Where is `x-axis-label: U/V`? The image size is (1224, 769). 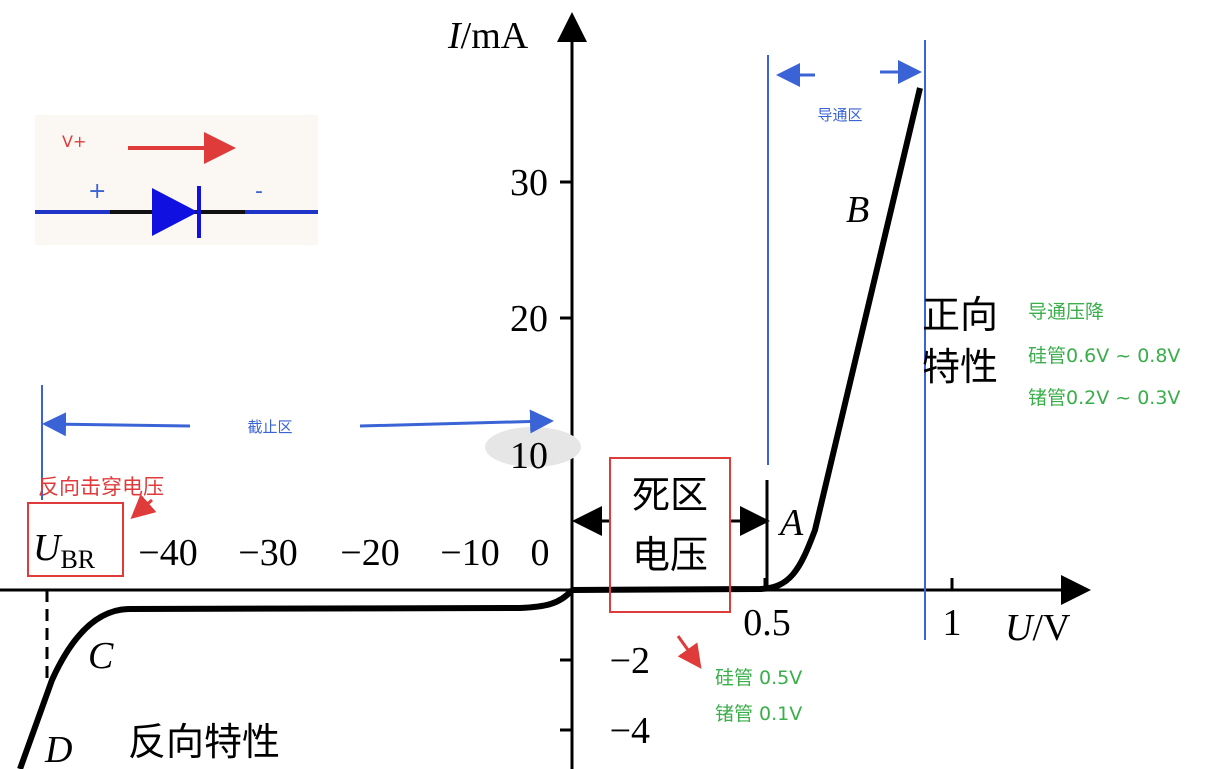
x-axis-label: U/V is located at coordinates (1038, 628).